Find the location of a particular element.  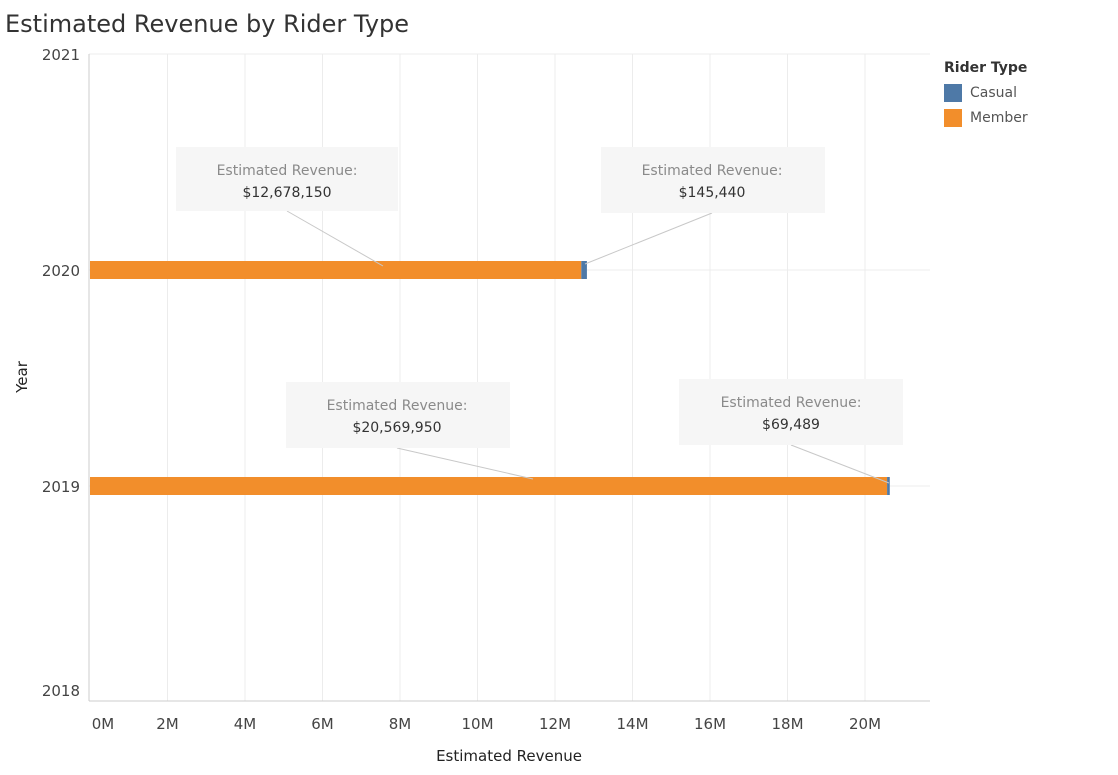

y-tick-label: 2019 is located at coordinates (61, 487).